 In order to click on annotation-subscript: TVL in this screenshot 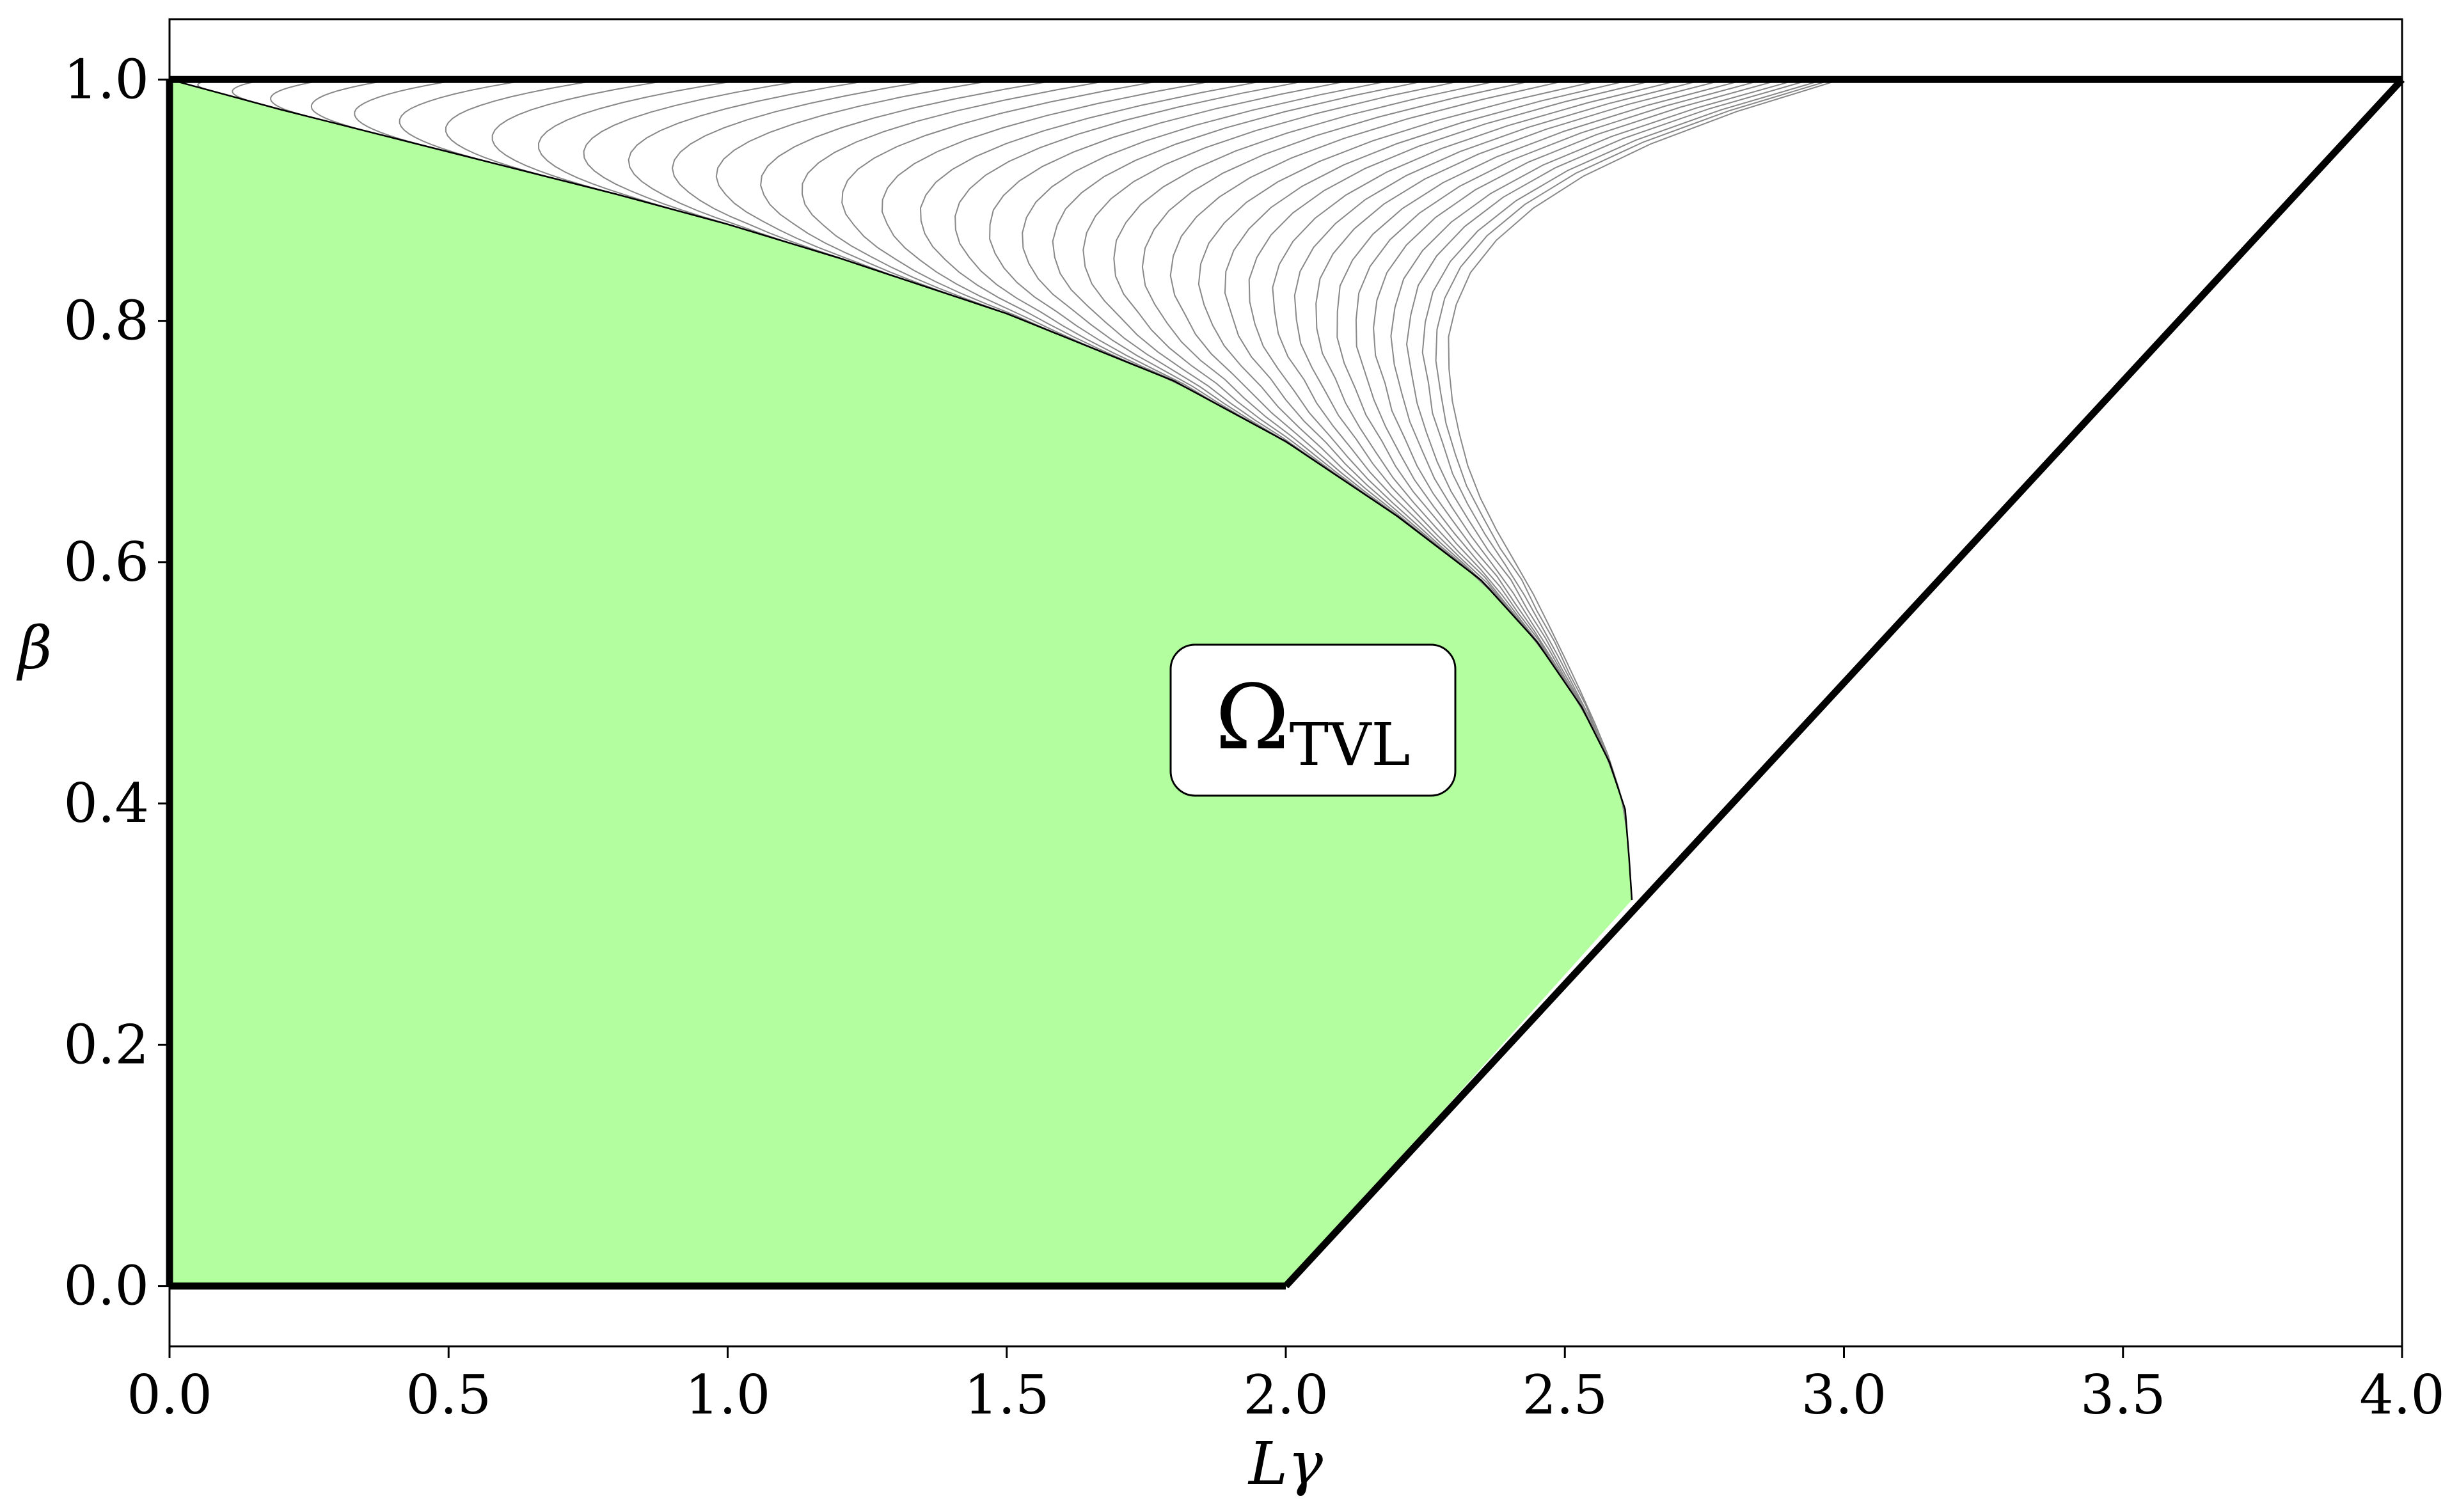, I will do `click(1350, 745)`.